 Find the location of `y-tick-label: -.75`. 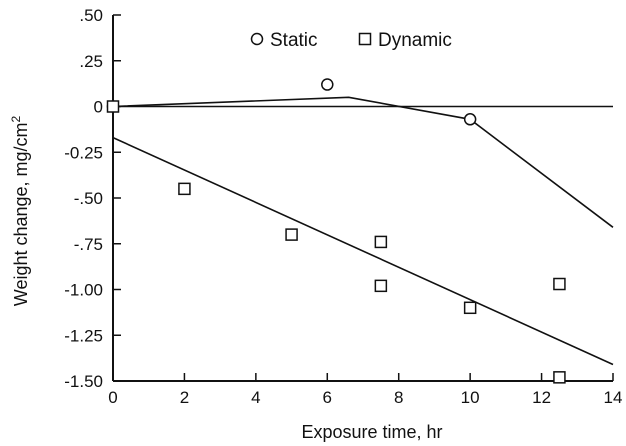

y-tick-label: -.75 is located at coordinates (88, 244).